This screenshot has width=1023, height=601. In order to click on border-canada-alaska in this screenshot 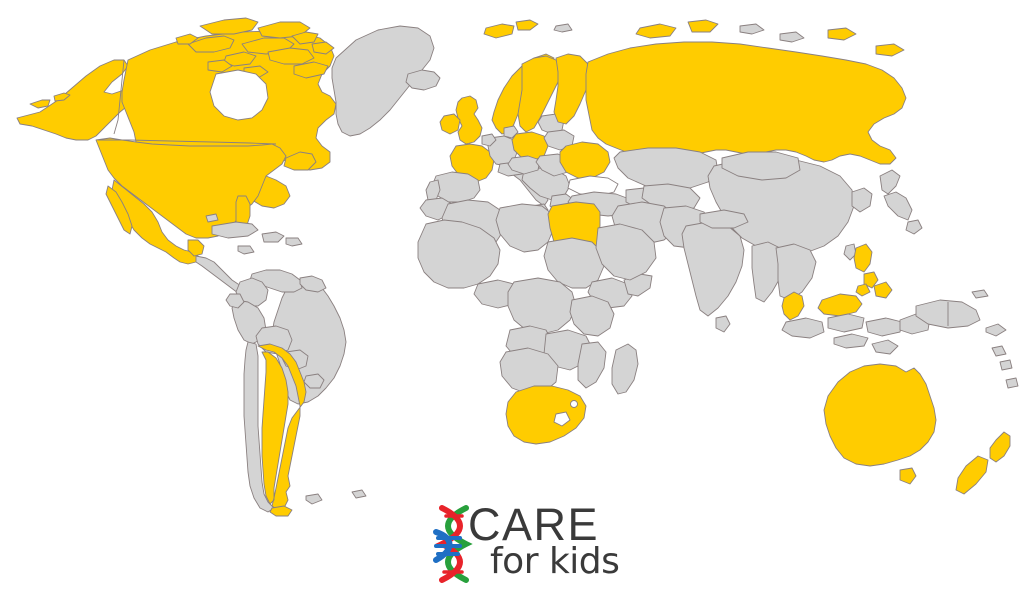, I will do `click(119, 97)`.